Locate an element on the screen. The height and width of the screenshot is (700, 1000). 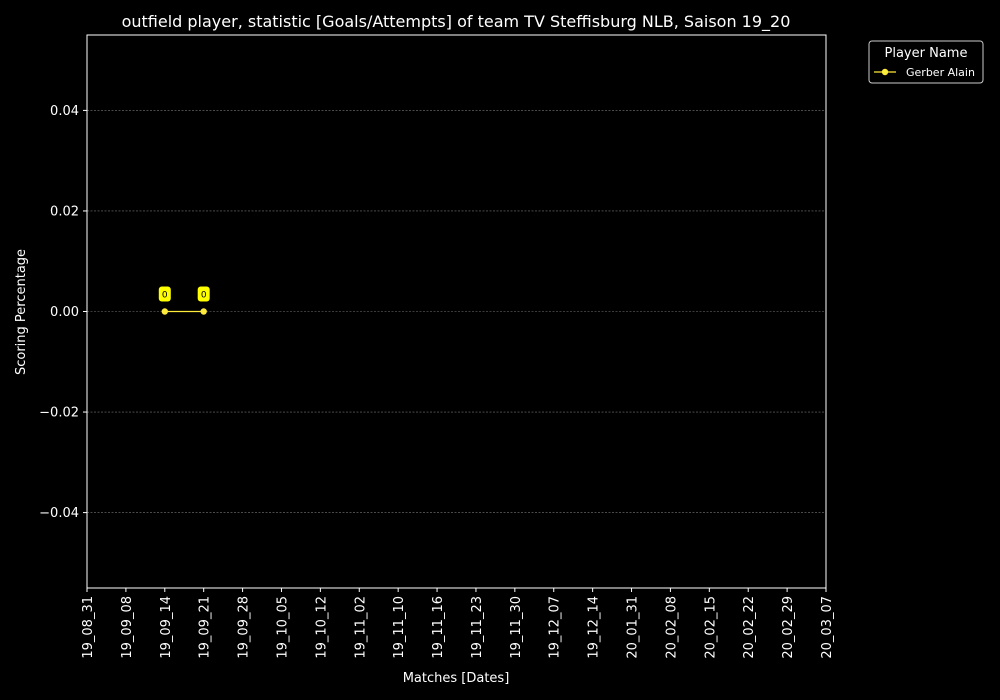
x-tick-label: 19_11_23 is located at coordinates (477, 627).